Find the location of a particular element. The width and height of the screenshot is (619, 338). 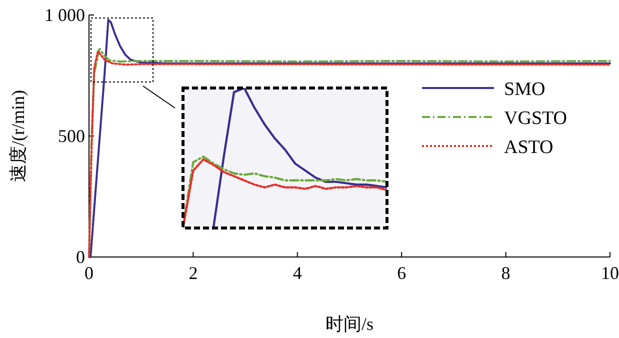

x-tick-label: 2 is located at coordinates (193, 273).